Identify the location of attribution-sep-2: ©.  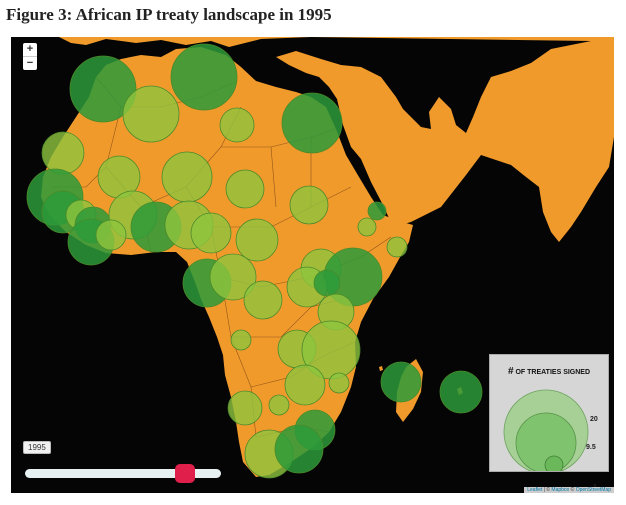
(572, 490).